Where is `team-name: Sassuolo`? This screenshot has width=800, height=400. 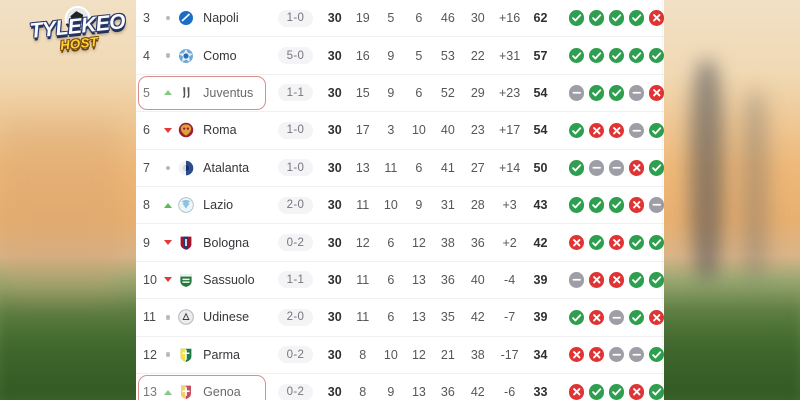 team-name: Sassuolo is located at coordinates (229, 279).